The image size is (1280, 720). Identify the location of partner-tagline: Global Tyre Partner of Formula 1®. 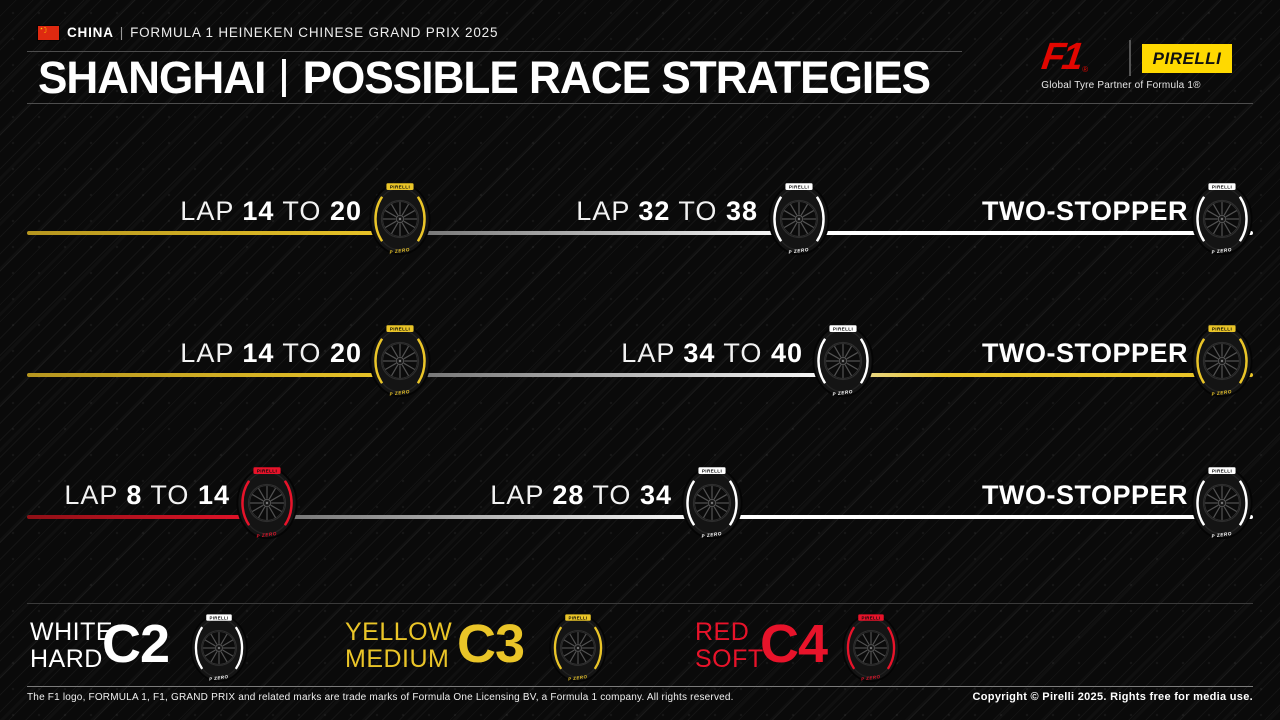
(1121, 85).